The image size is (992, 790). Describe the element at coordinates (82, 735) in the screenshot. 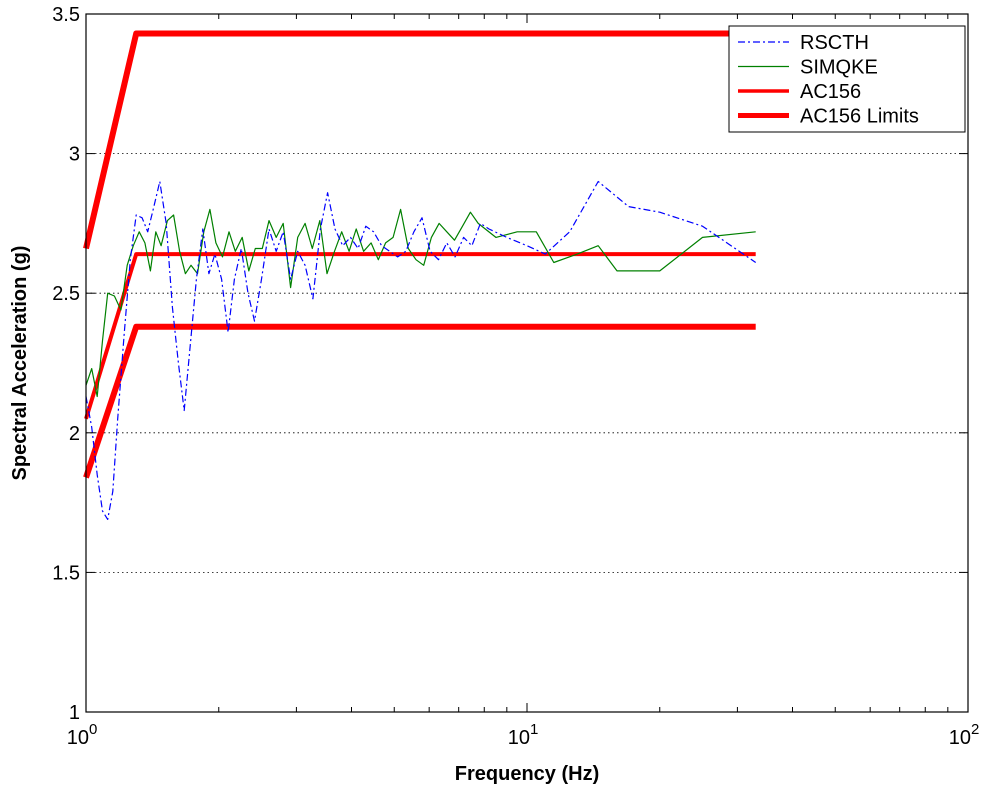

I see `x-tick-label: 10⁰` at that location.